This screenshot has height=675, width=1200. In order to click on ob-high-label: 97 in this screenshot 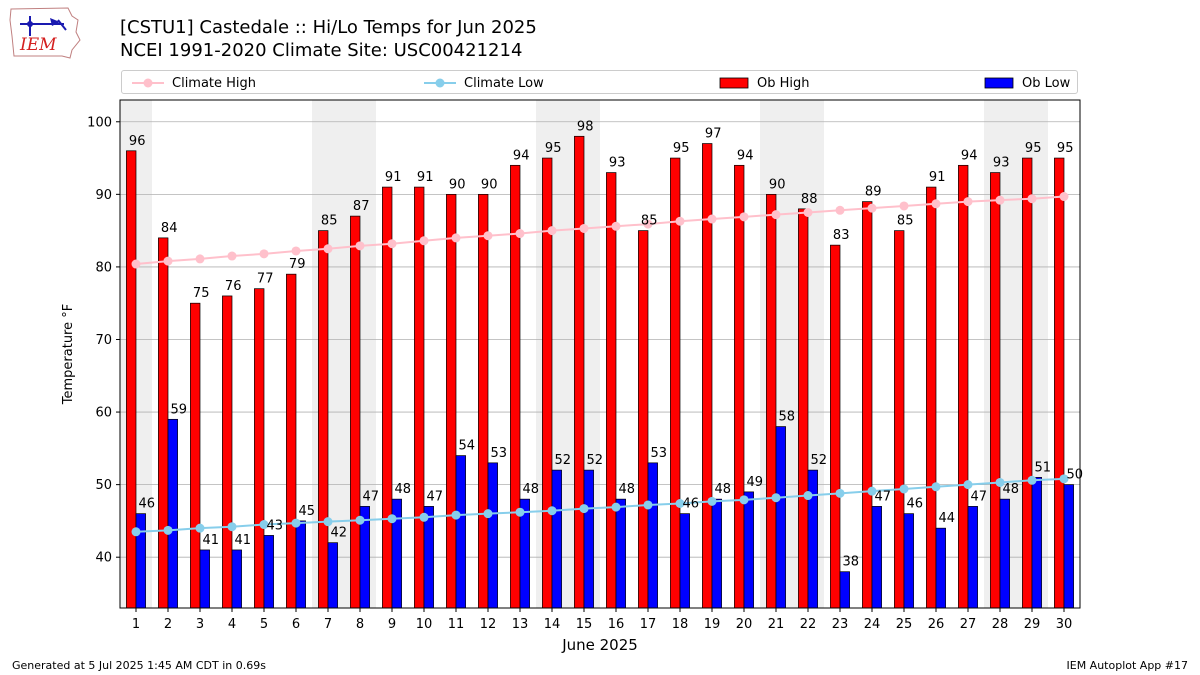, I will do `click(713, 134)`.